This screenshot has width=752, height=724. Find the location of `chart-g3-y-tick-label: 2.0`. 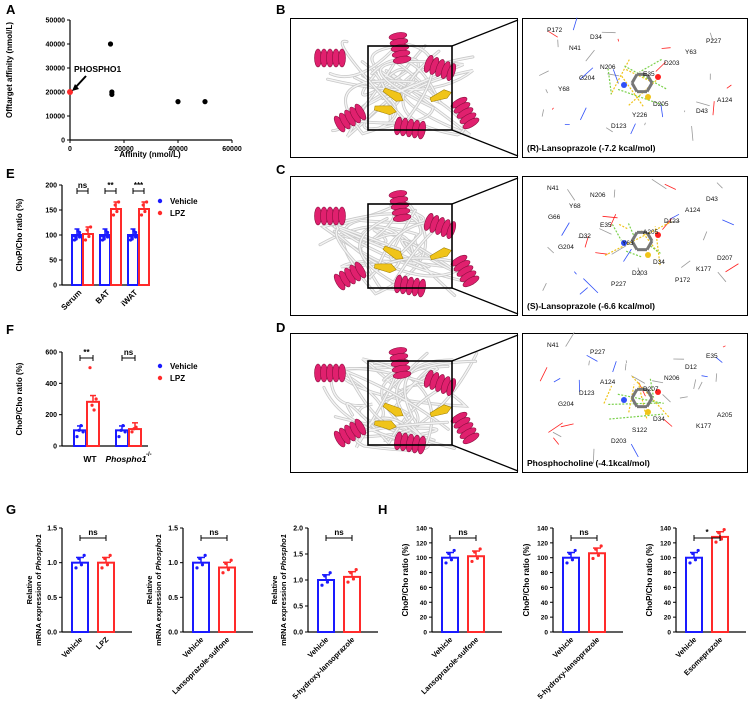

chart-g3-y-tick-label: 2.0 is located at coordinates (298, 529).